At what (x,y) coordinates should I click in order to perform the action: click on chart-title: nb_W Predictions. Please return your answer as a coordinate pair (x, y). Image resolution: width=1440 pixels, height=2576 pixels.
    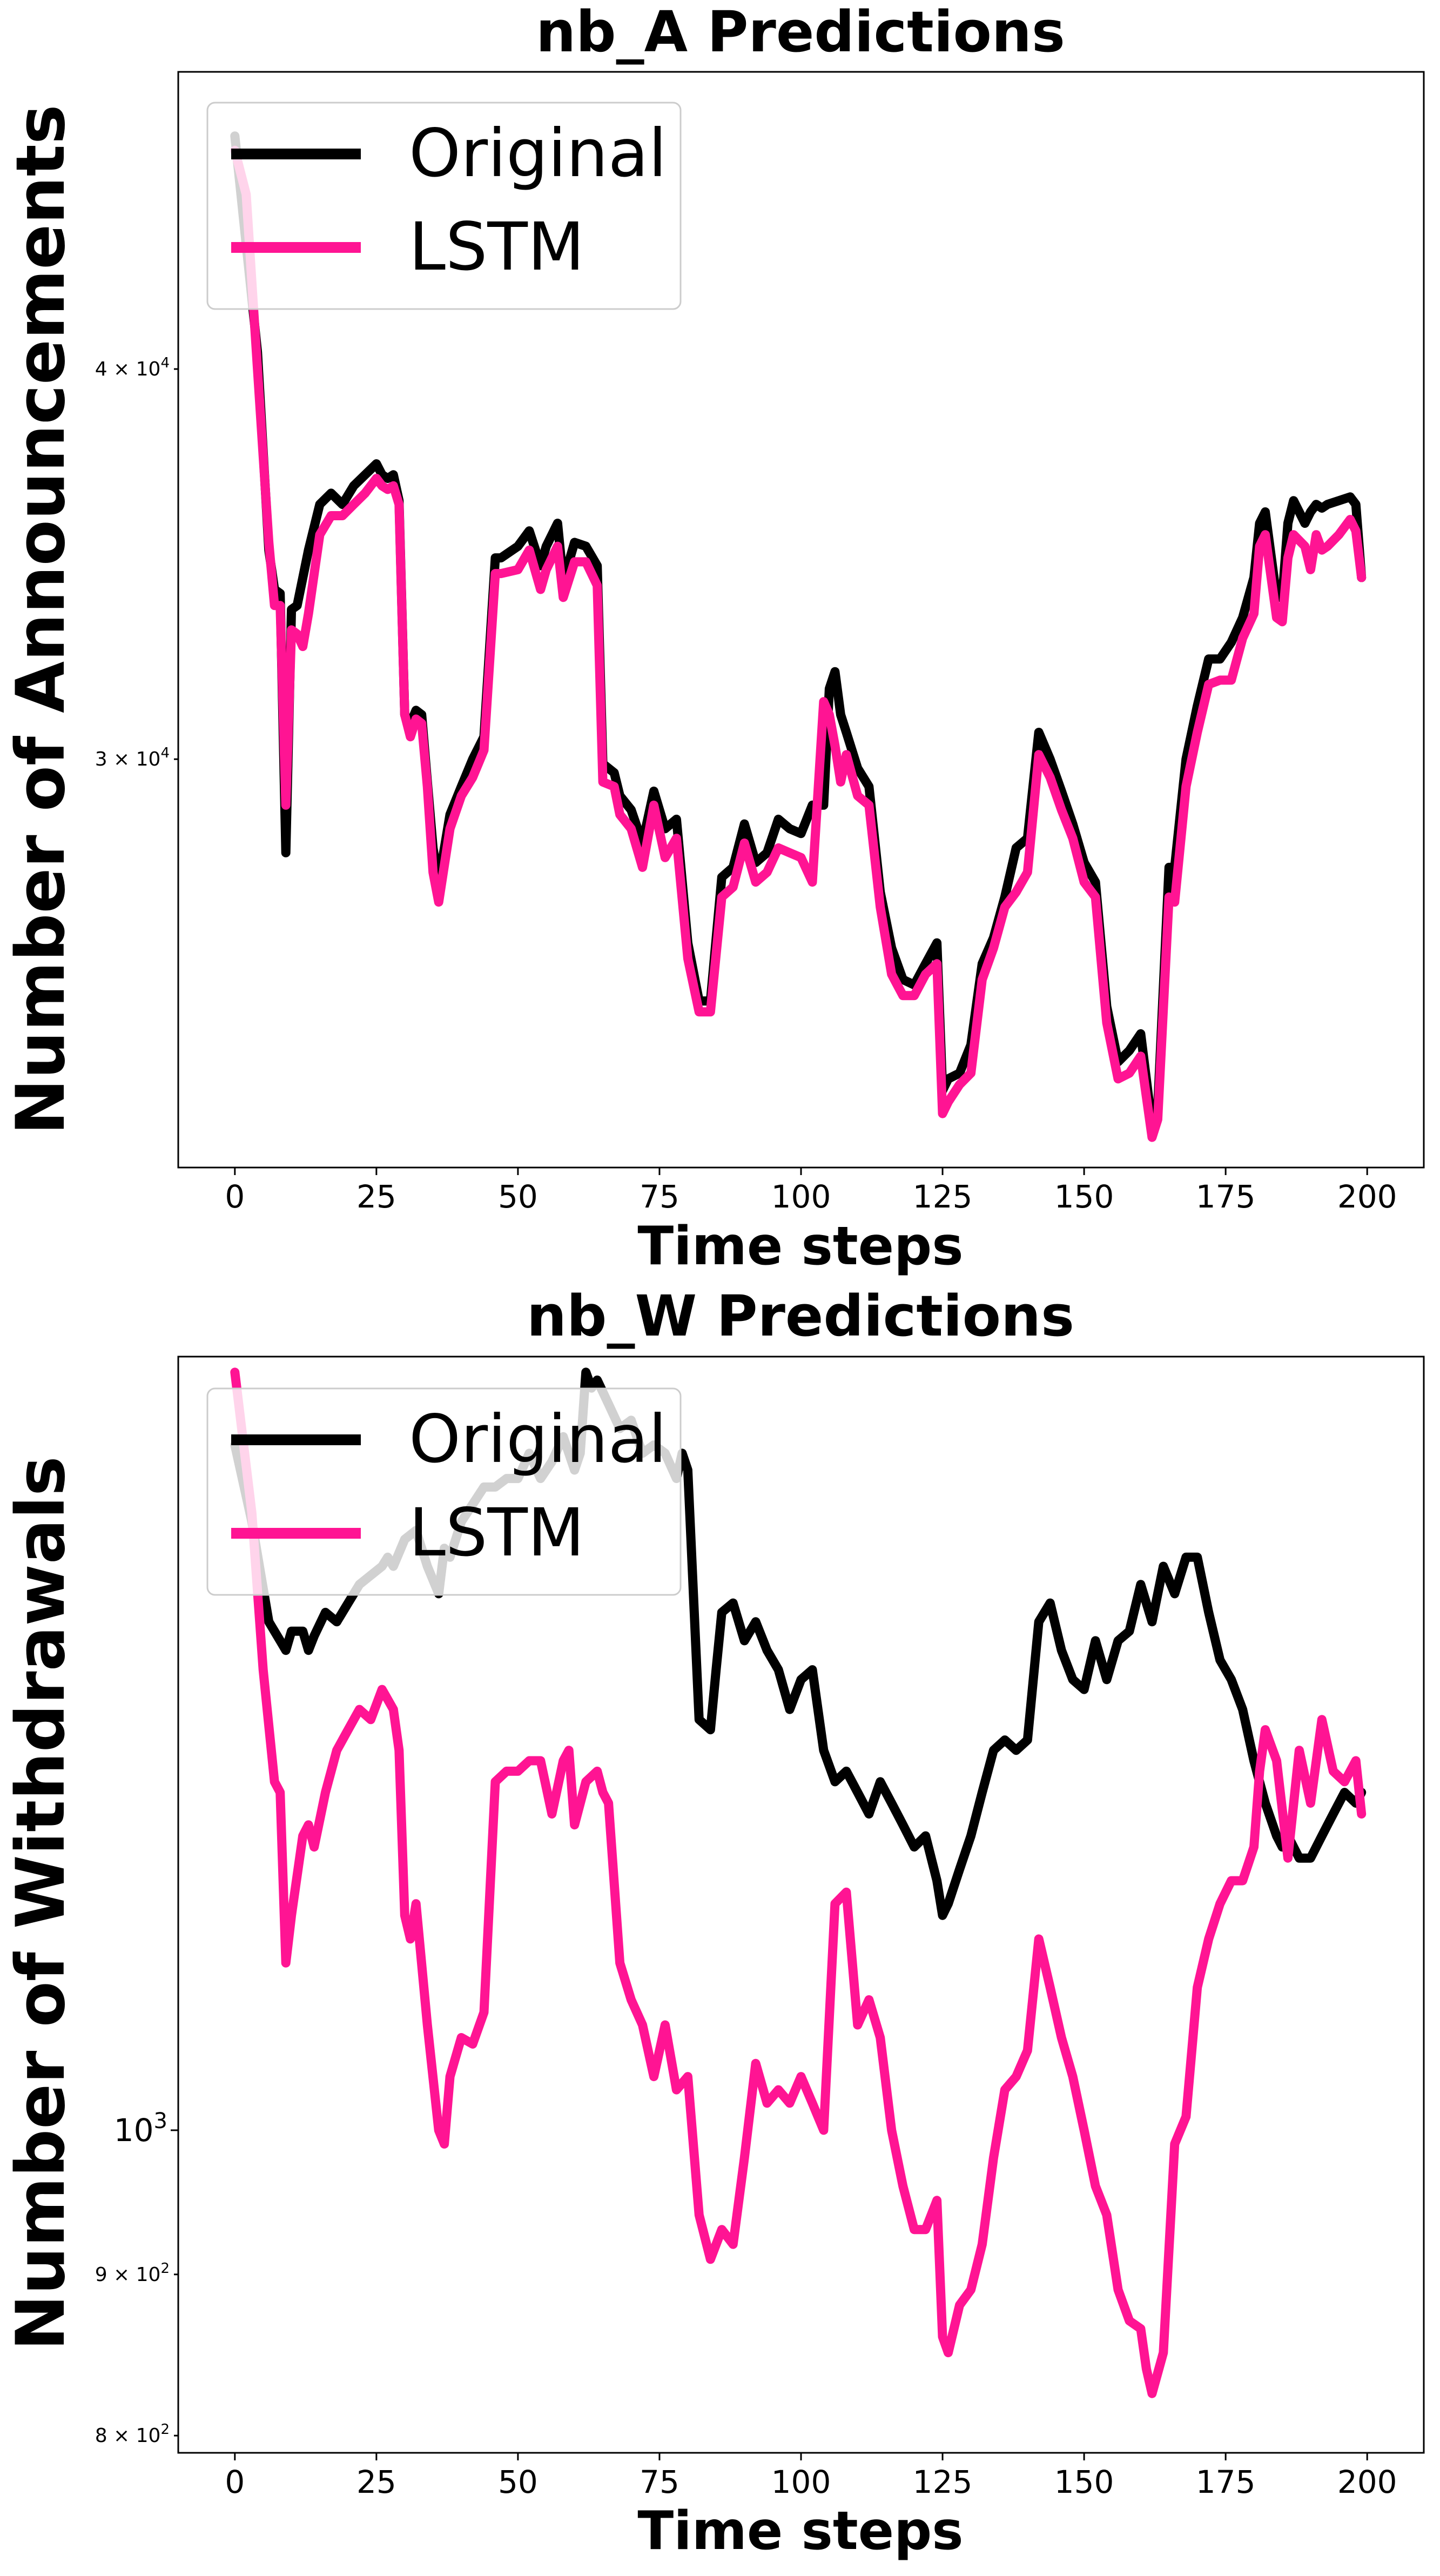
    Looking at the image, I should click on (801, 1316).